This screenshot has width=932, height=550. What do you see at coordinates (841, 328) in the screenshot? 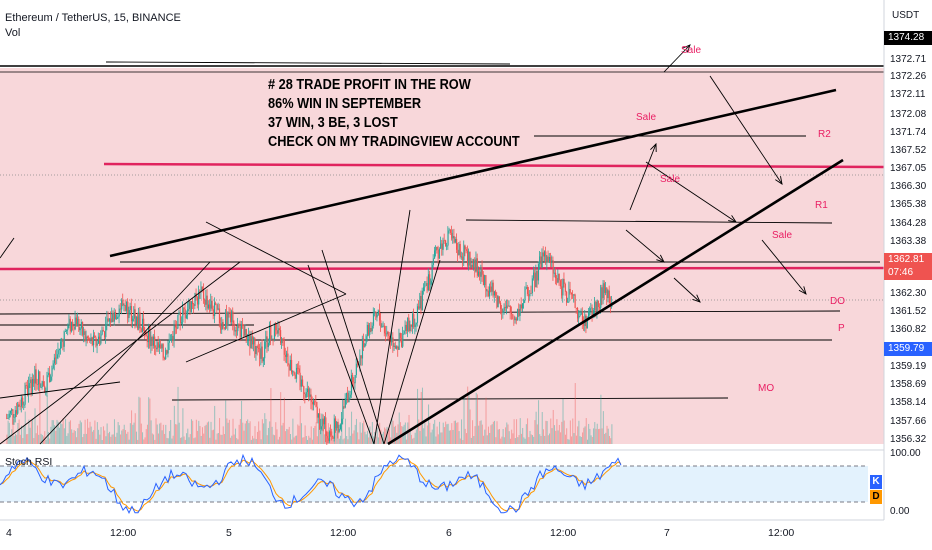
I see `p-label: P` at bounding box center [841, 328].